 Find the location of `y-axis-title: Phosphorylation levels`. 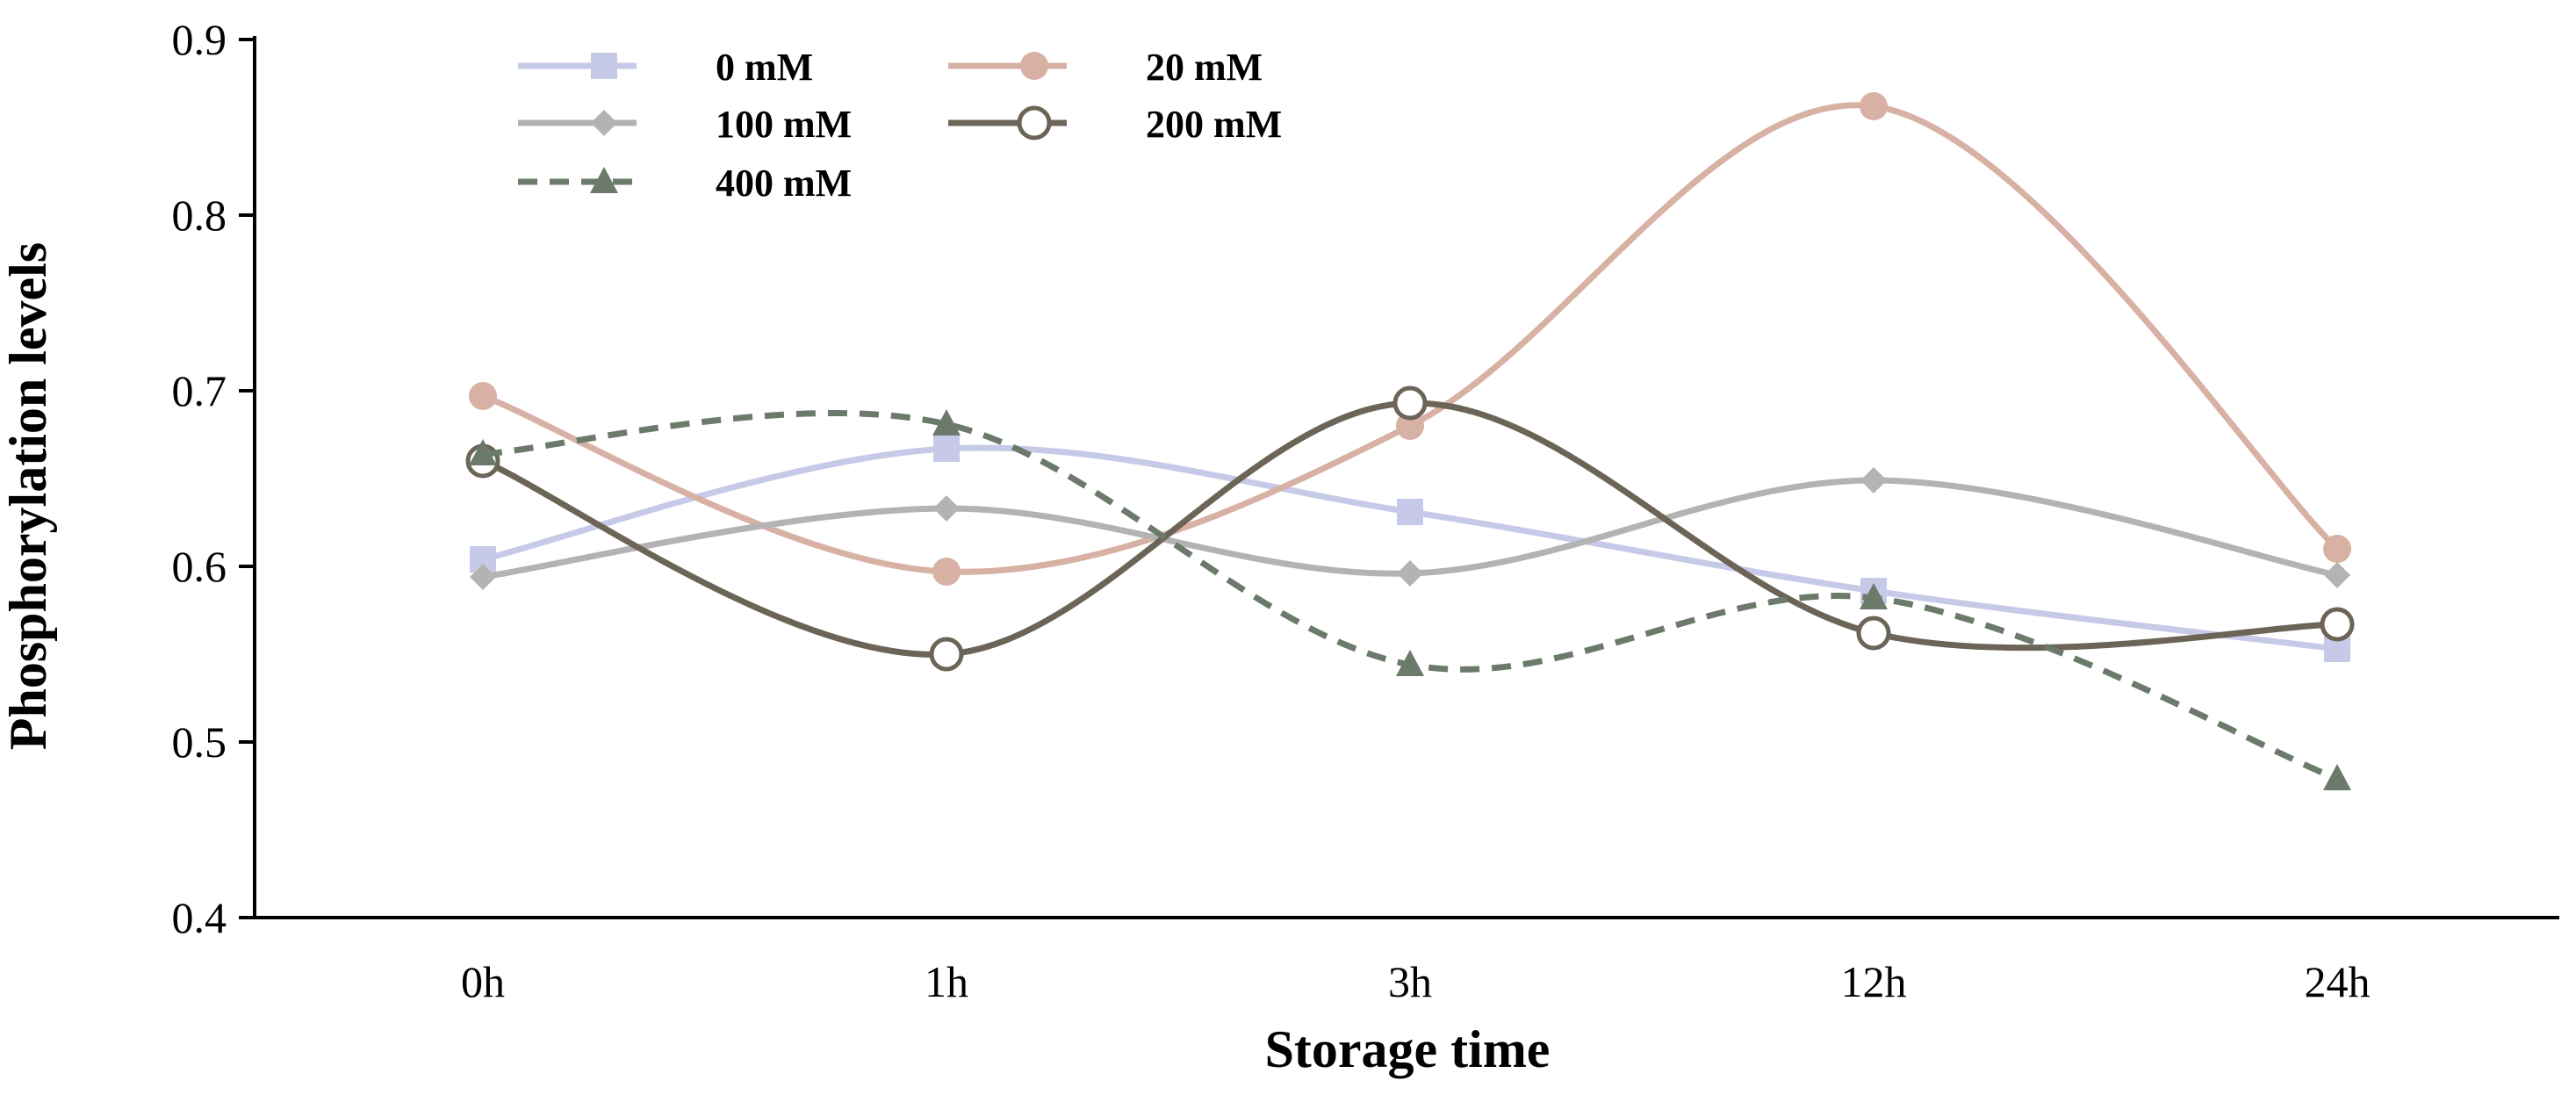

y-axis-title: Phosphorylation levels is located at coordinates (28, 496).